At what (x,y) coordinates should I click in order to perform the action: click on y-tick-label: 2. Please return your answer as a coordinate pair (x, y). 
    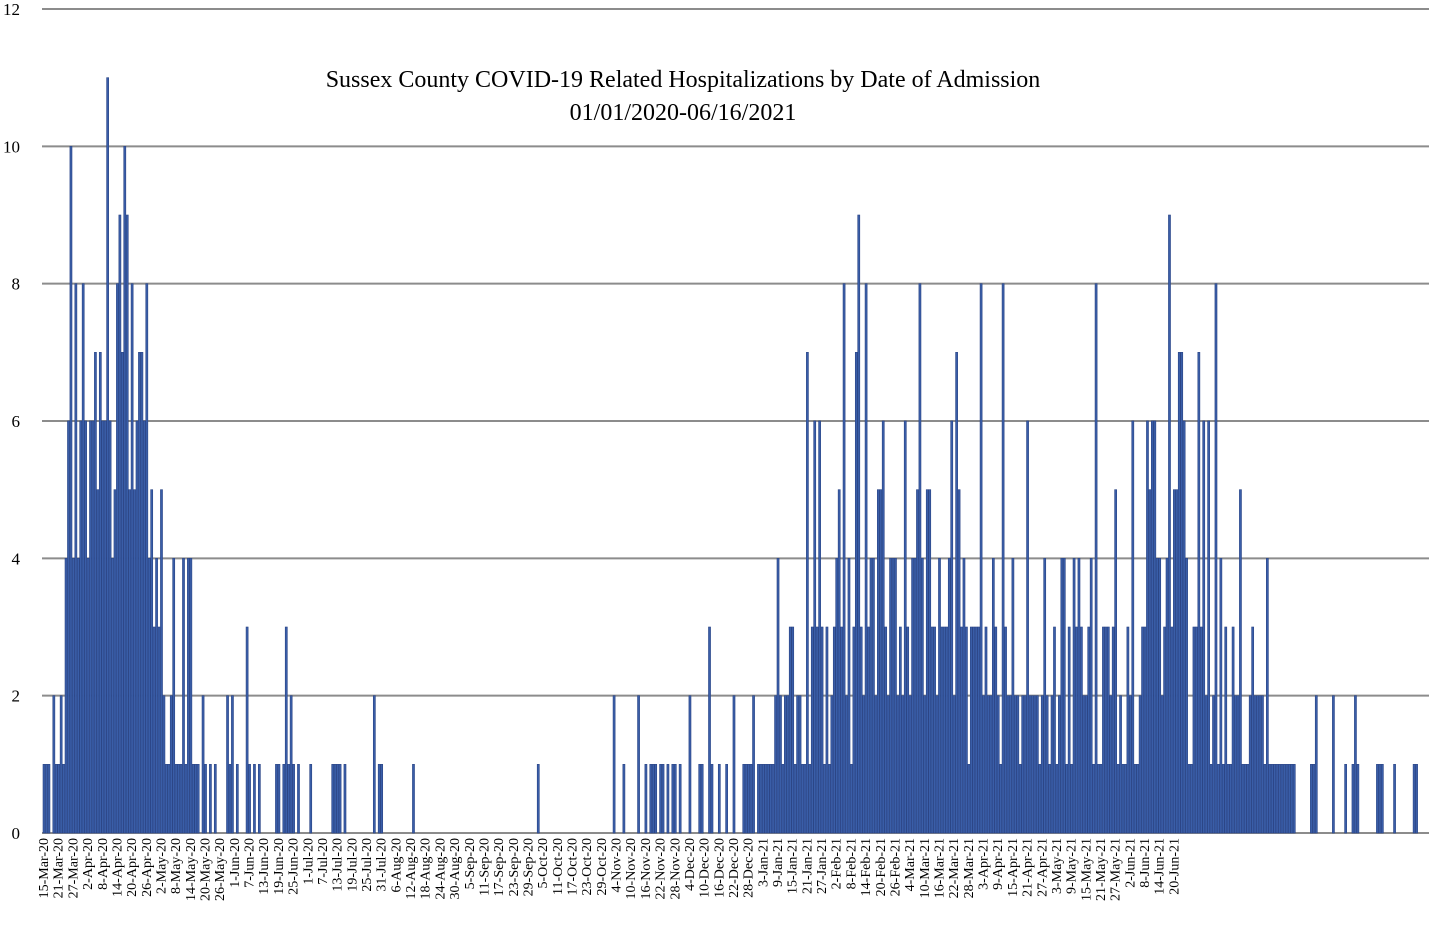
    Looking at the image, I should click on (16, 696).